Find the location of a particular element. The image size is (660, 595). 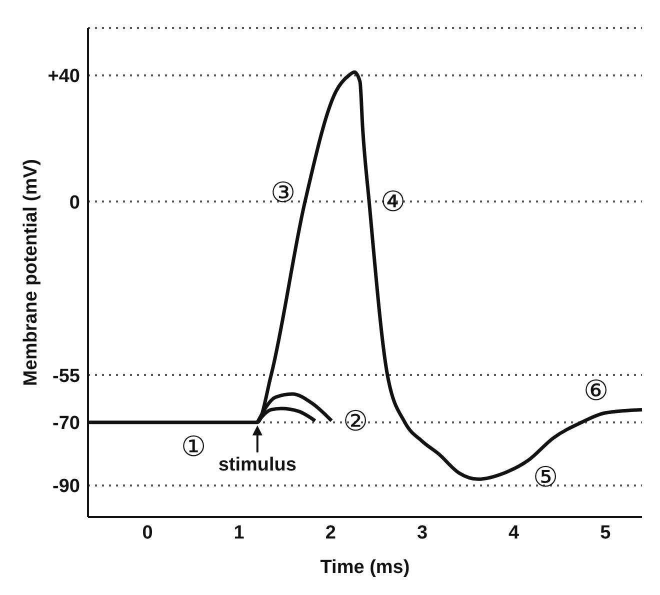

x-axis-title: Time (ms) is located at coordinates (365, 567).